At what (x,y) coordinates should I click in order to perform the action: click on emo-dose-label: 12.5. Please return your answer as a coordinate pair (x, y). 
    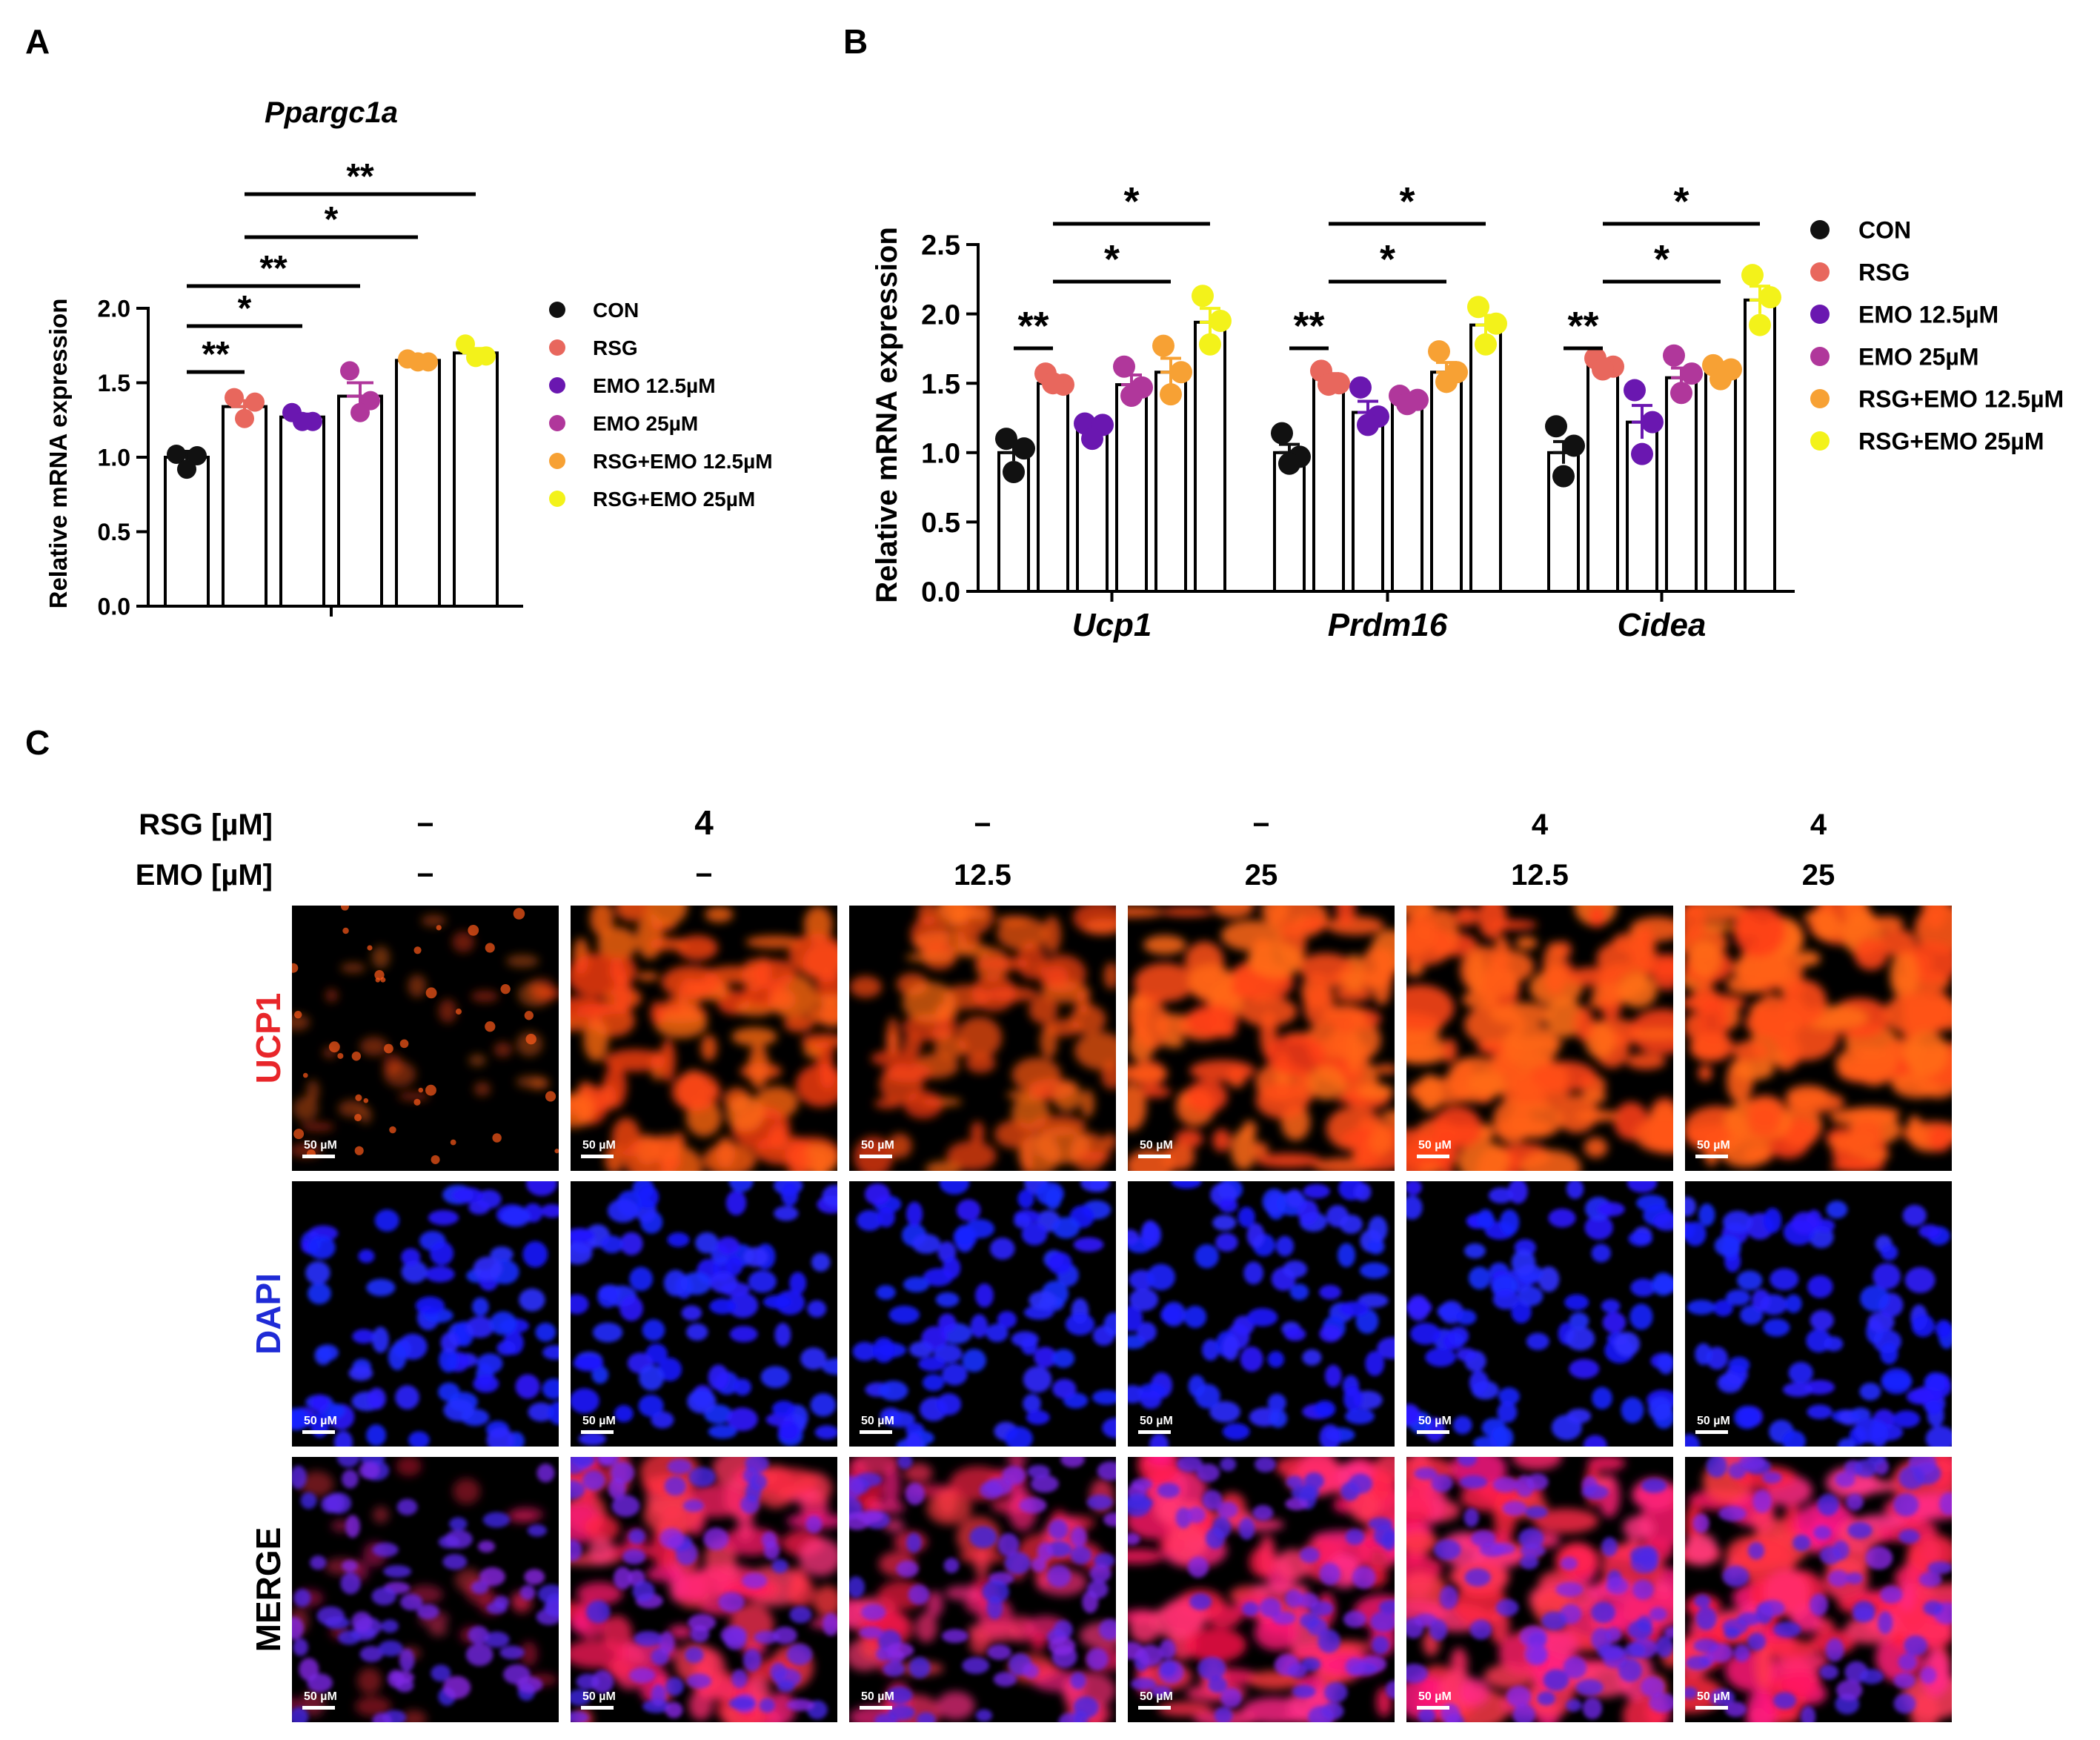
    Looking at the image, I should click on (1540, 875).